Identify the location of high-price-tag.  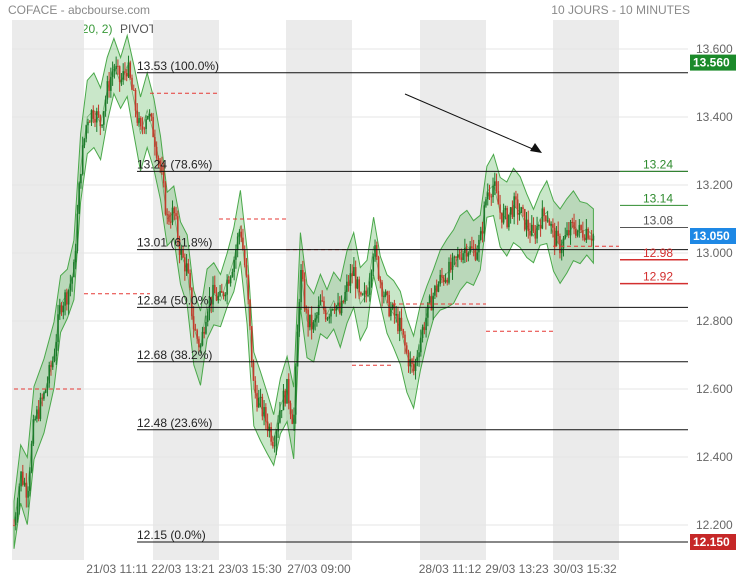
(713, 62).